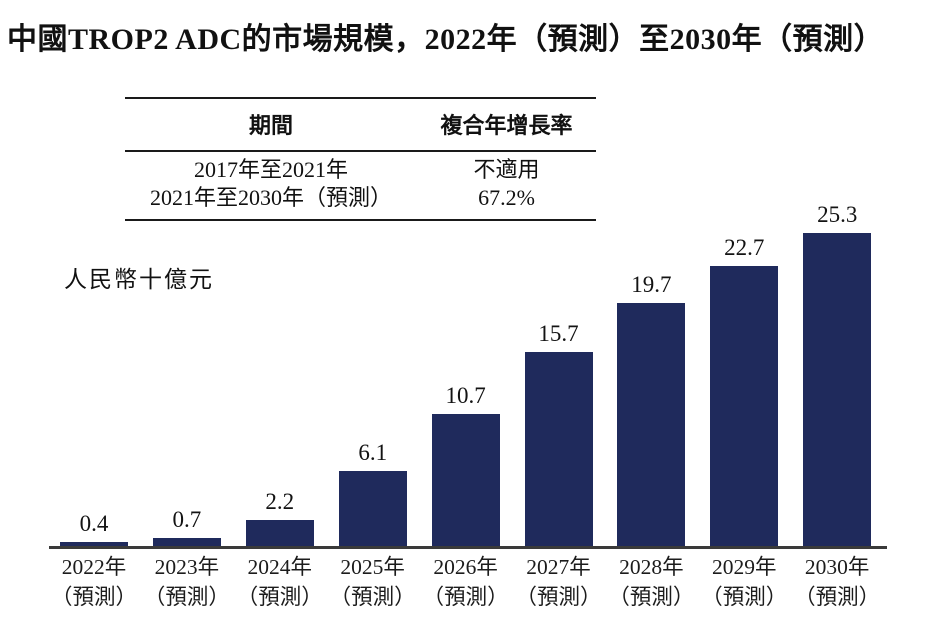 The width and height of the screenshot is (939, 641). Describe the element at coordinates (373, 453) in the screenshot. I see `bar-value-label: 6.1` at that location.